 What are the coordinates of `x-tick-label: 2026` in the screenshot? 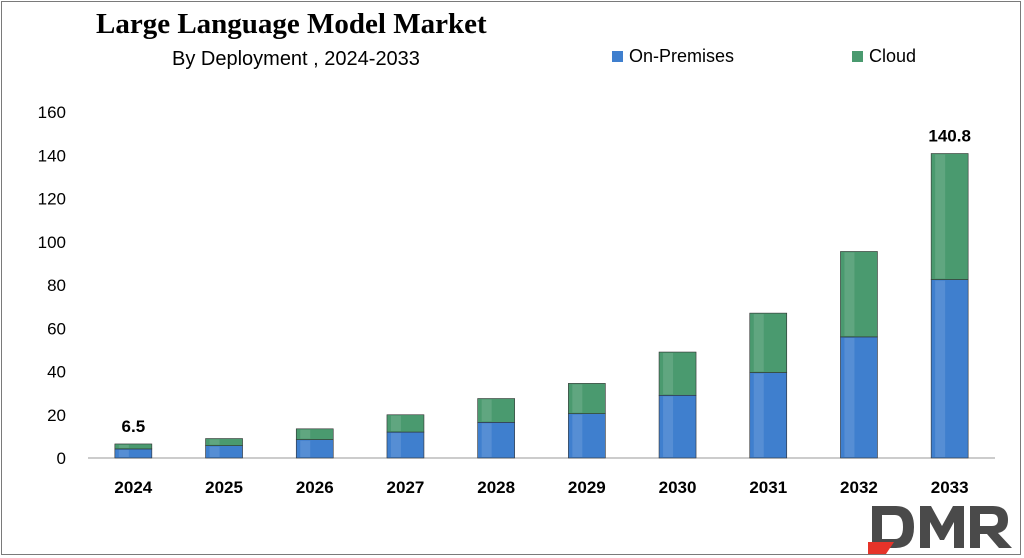 It's located at (315, 487).